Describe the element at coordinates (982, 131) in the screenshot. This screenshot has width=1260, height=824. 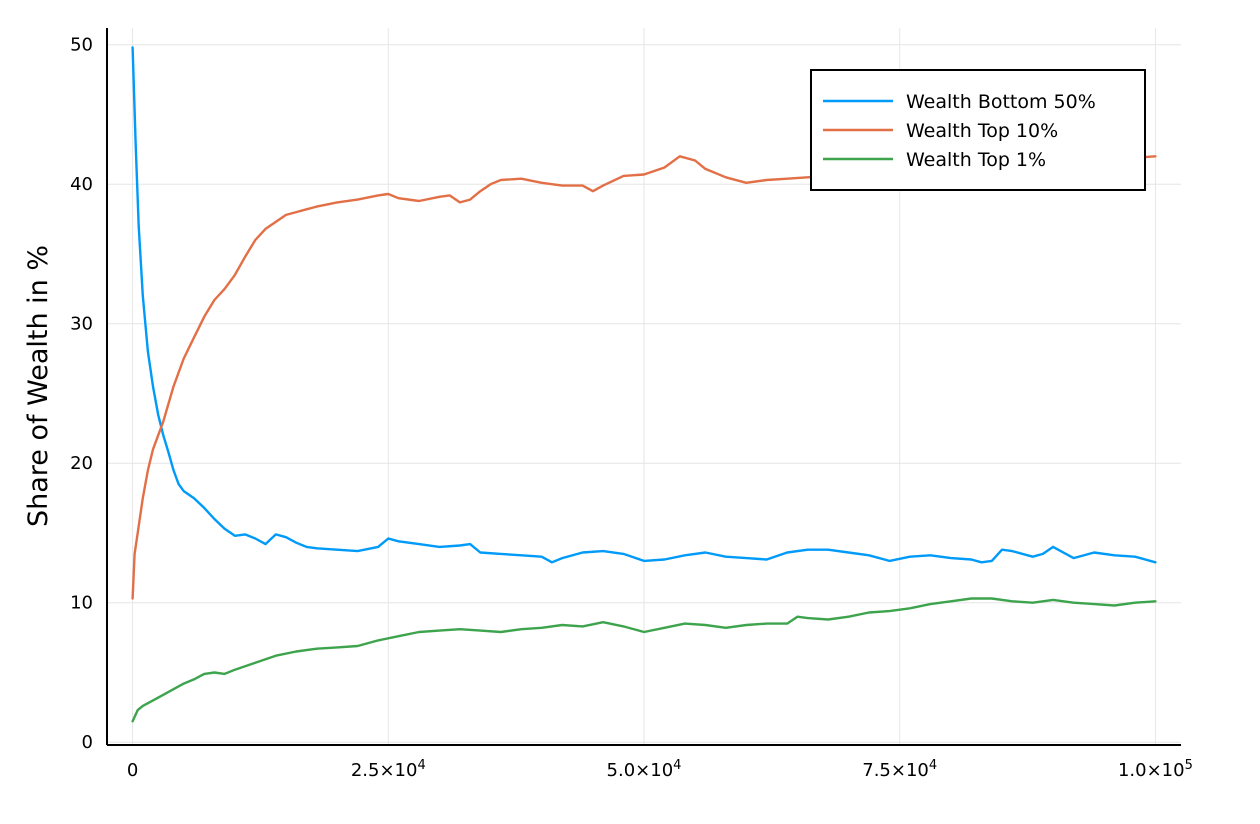
I see `legend-label: Wealth Top 10%` at that location.